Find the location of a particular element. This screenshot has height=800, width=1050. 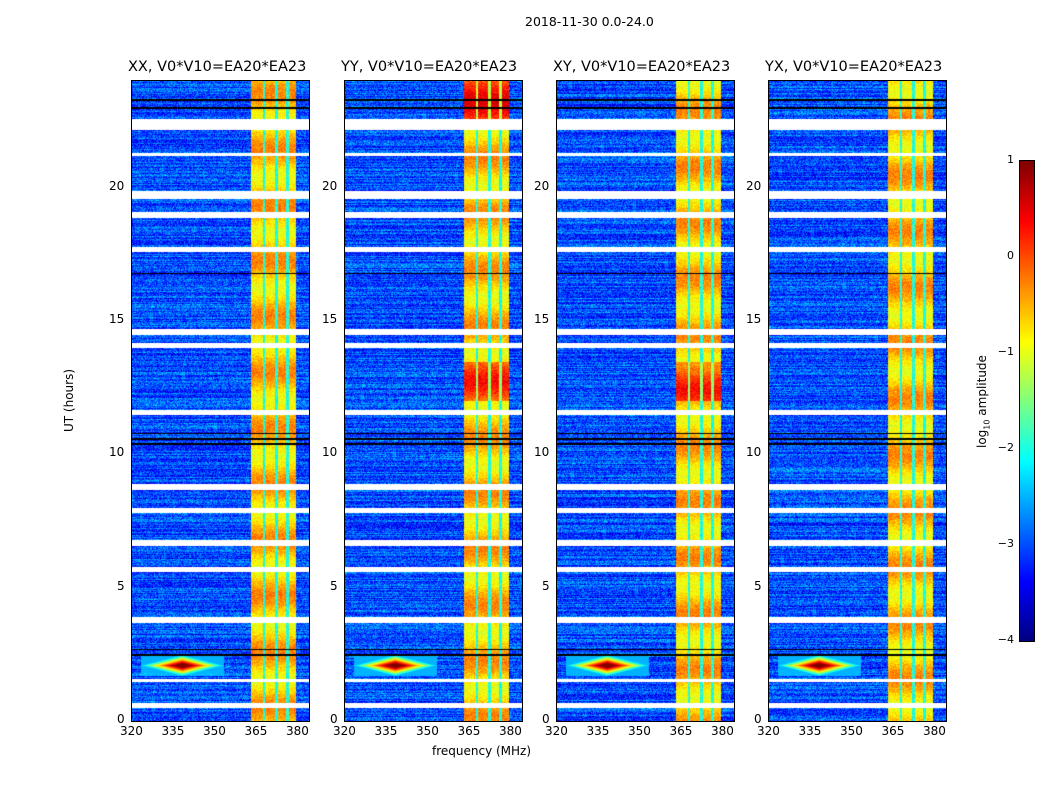

colorbar-tick-label: 0 is located at coordinates (1010, 255).